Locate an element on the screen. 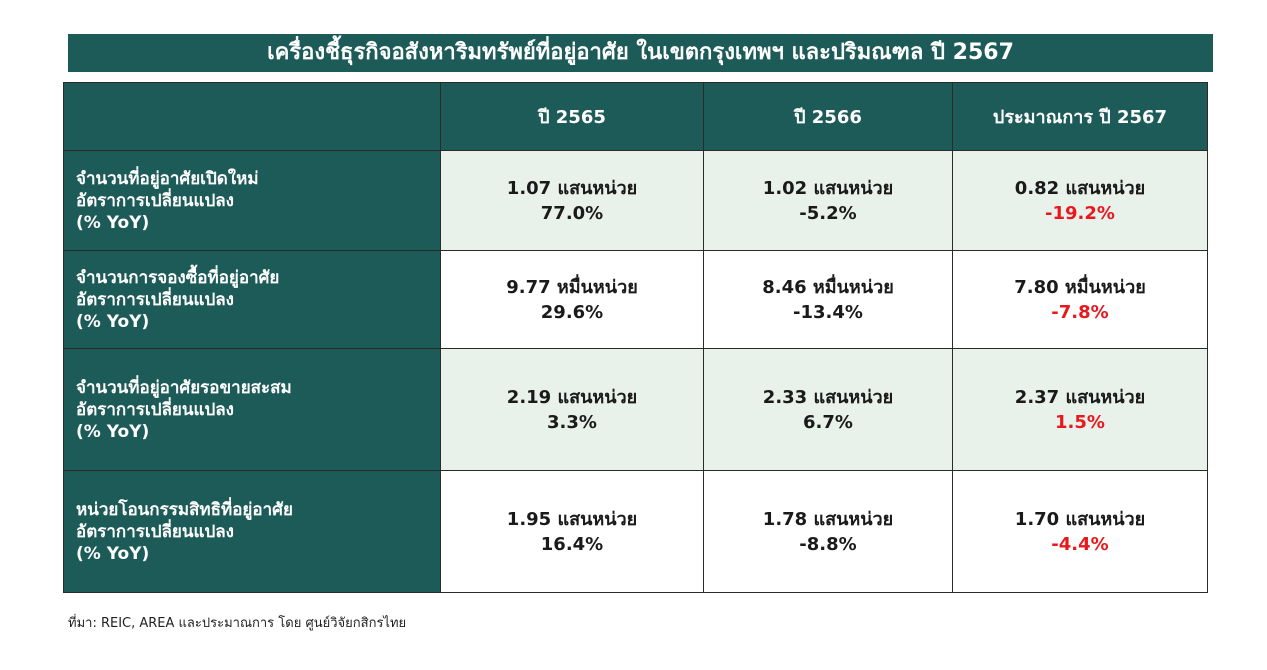 The height and width of the screenshot is (670, 1267). cell-change: -8.8% is located at coordinates (828, 544).